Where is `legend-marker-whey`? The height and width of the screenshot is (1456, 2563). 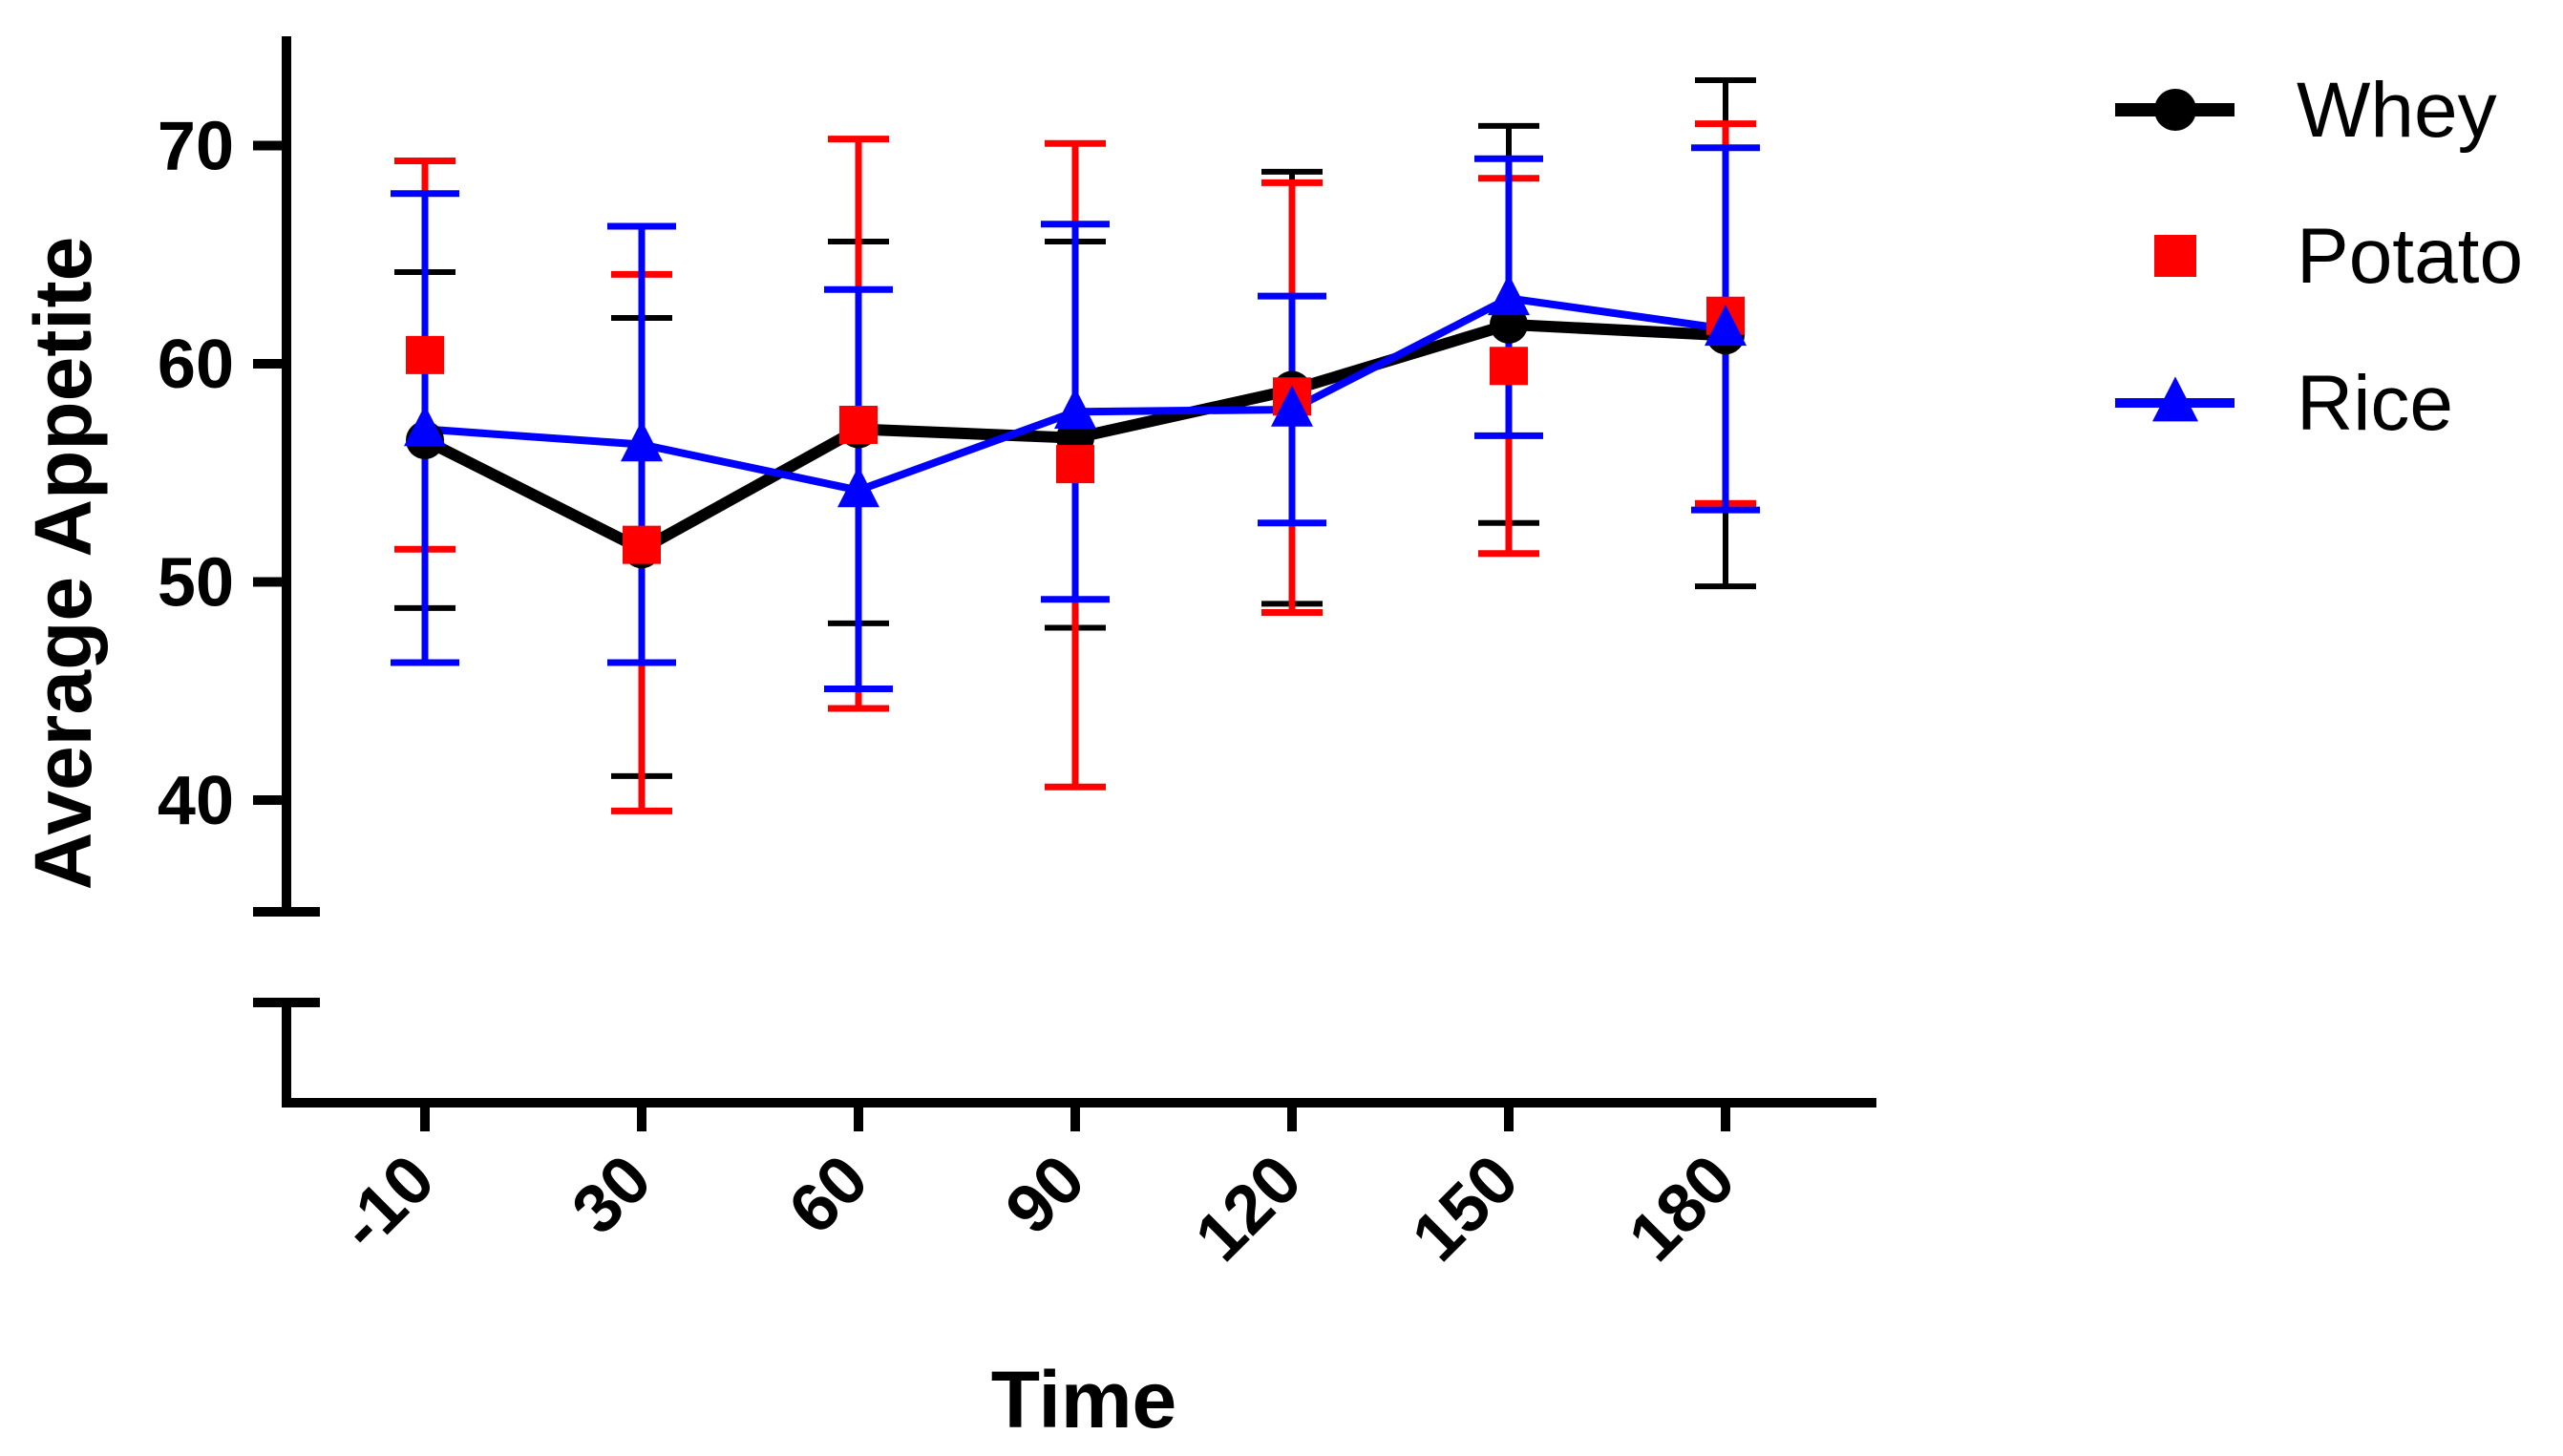
legend-marker-whey is located at coordinates (2175, 110).